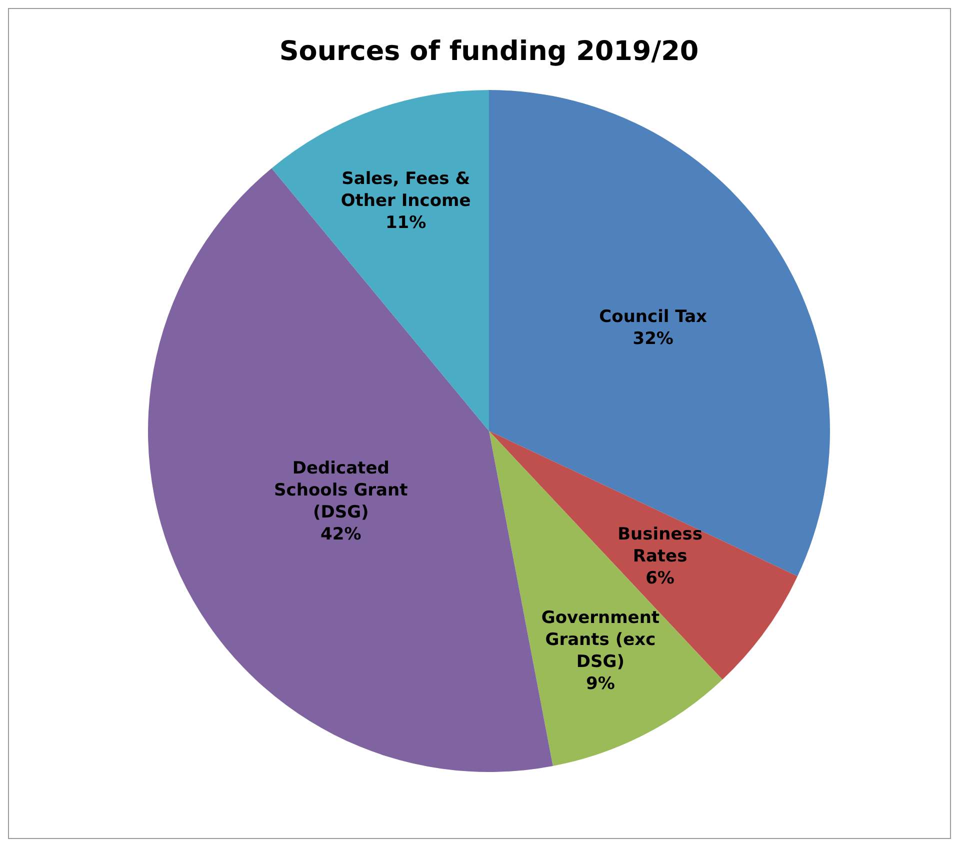 Image resolution: width=959 pixels, height=847 pixels. Describe the element at coordinates (653, 338) in the screenshot. I see `data-label: 32%` at that location.